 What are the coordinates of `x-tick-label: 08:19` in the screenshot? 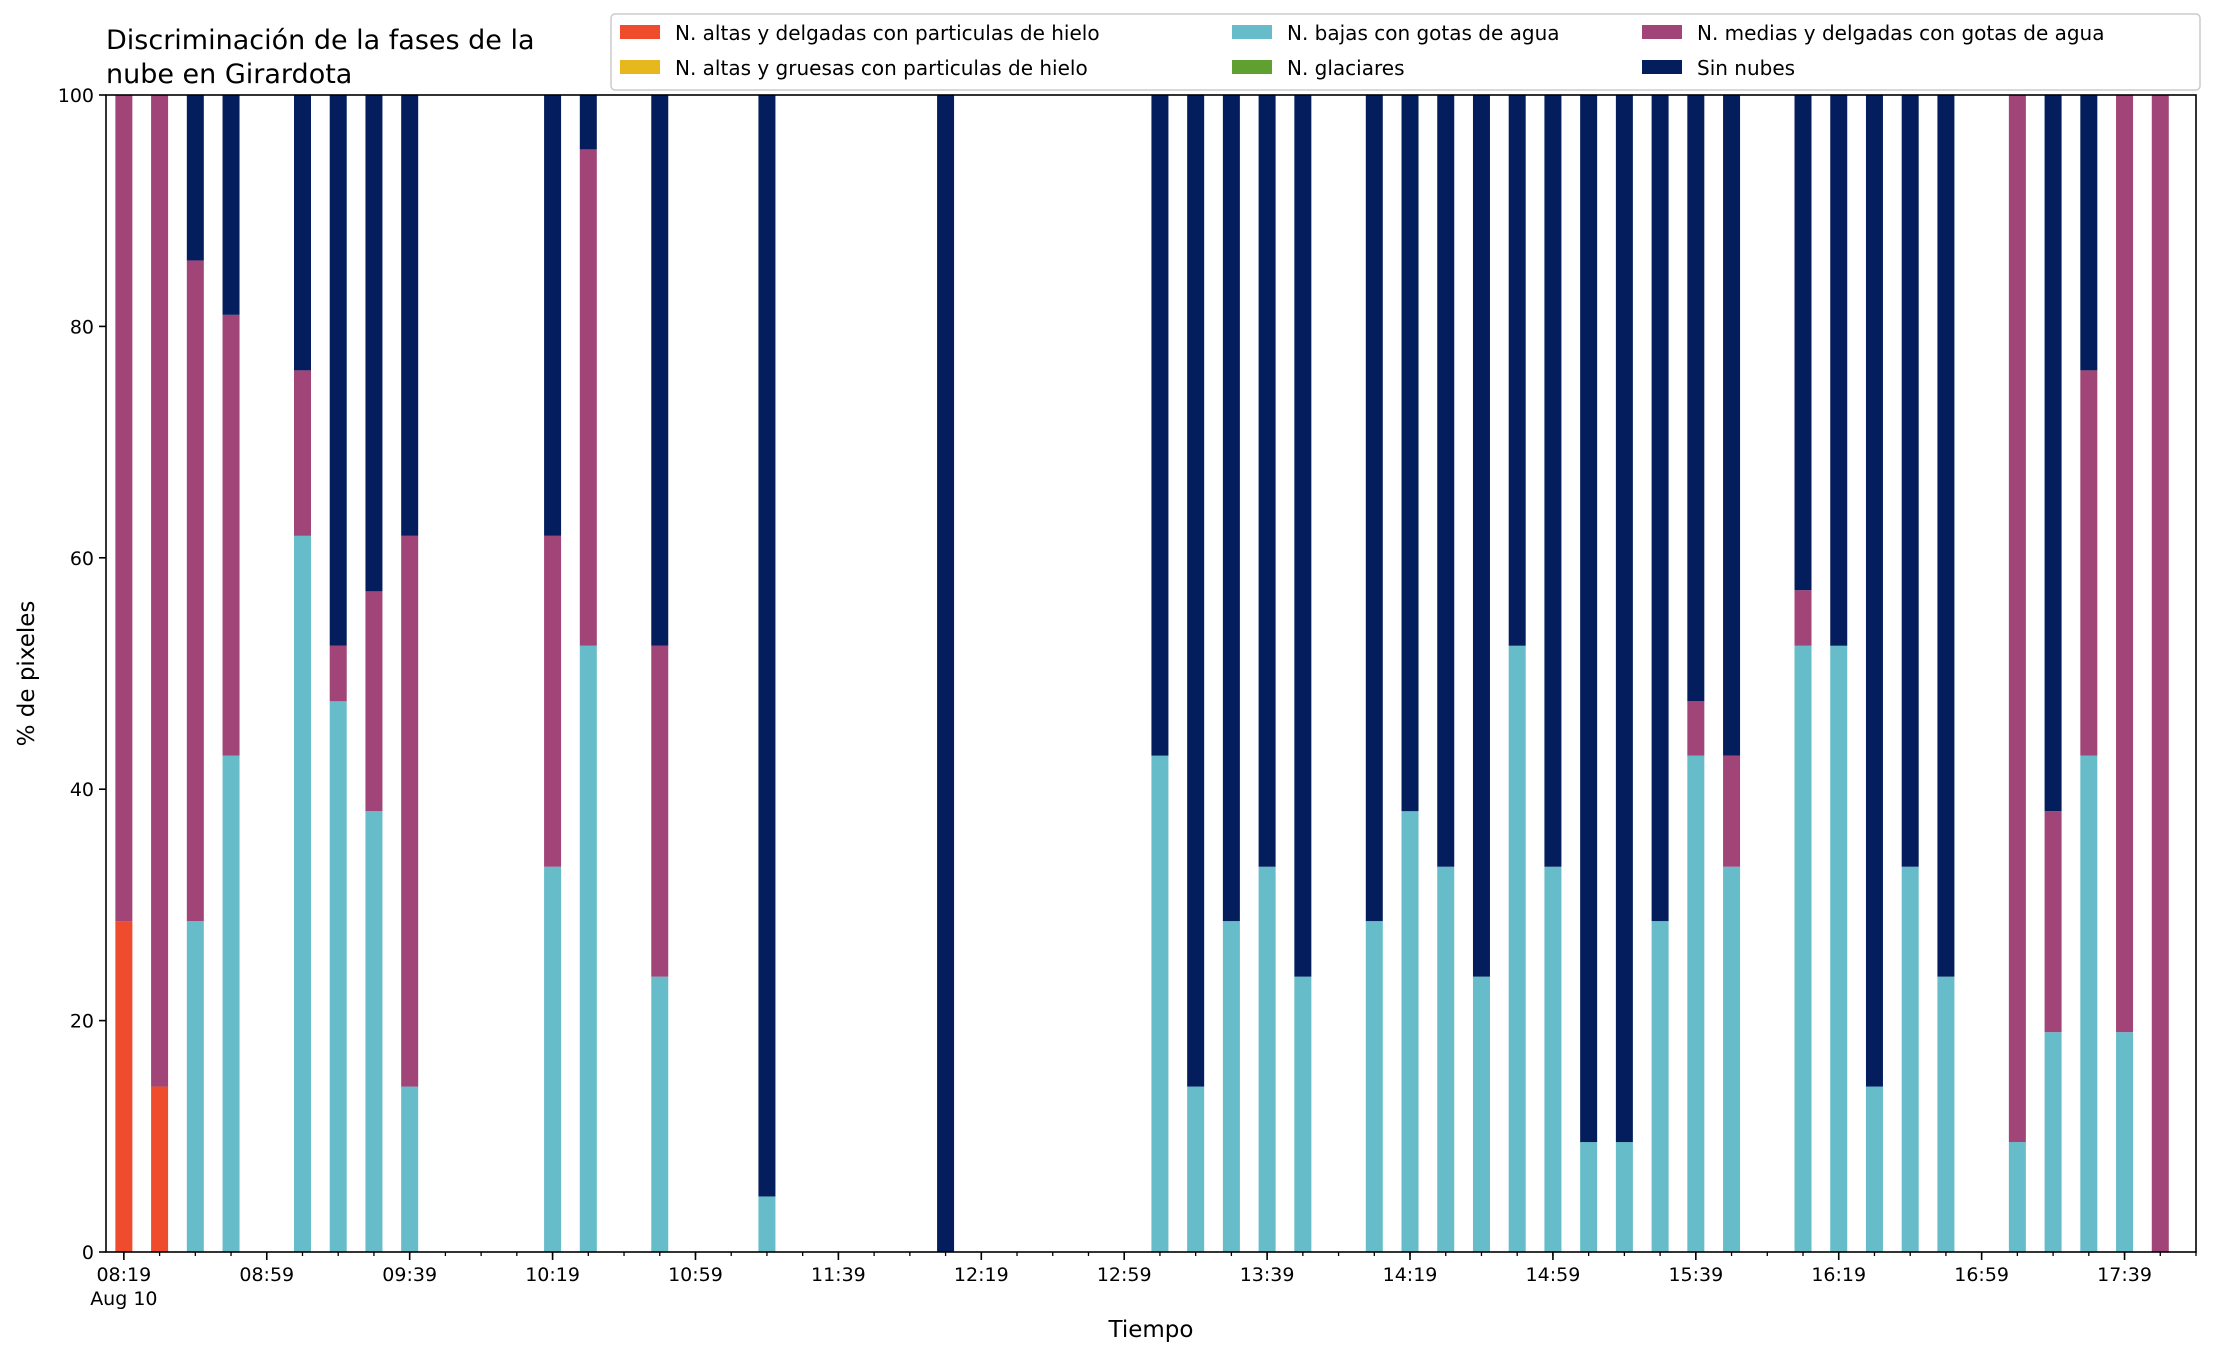 It's located at (123, 1275).